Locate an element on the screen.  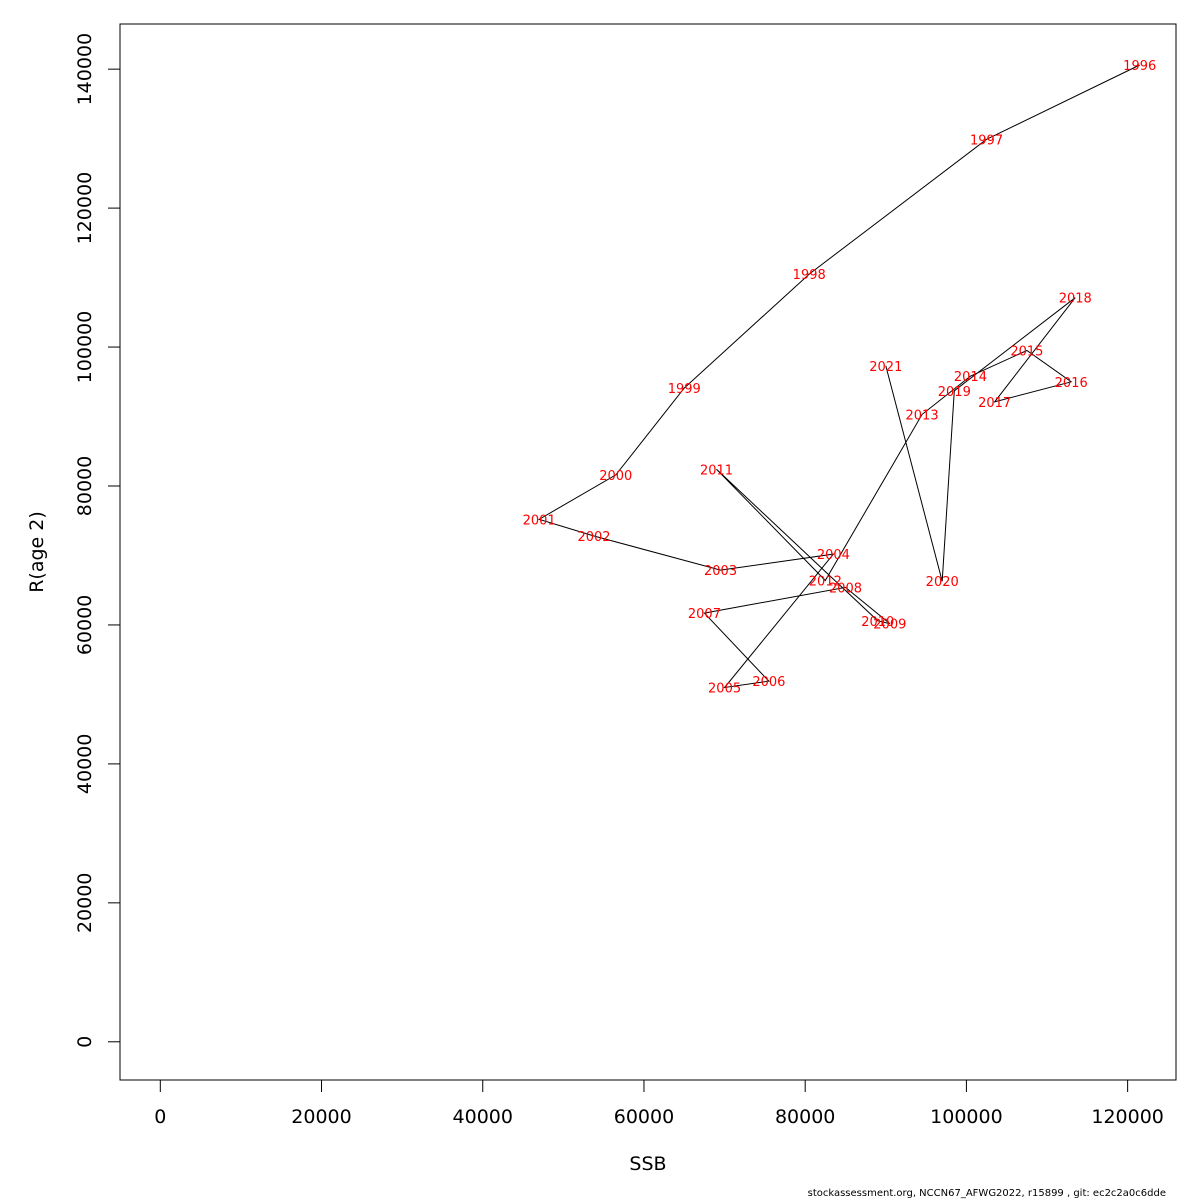
y-tick-label: 60000 is located at coordinates (85, 625).